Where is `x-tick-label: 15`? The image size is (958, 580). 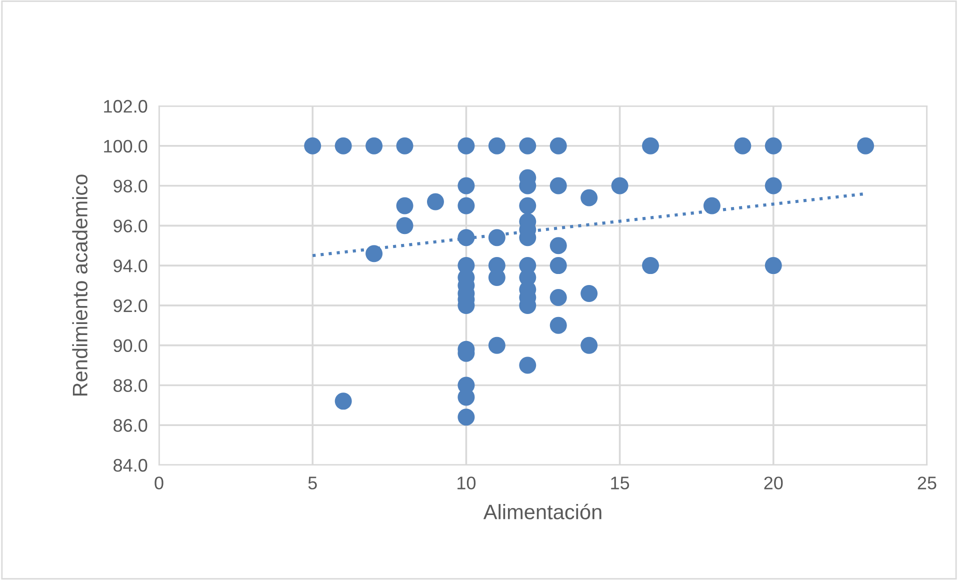
x-tick-label: 15 is located at coordinates (620, 483).